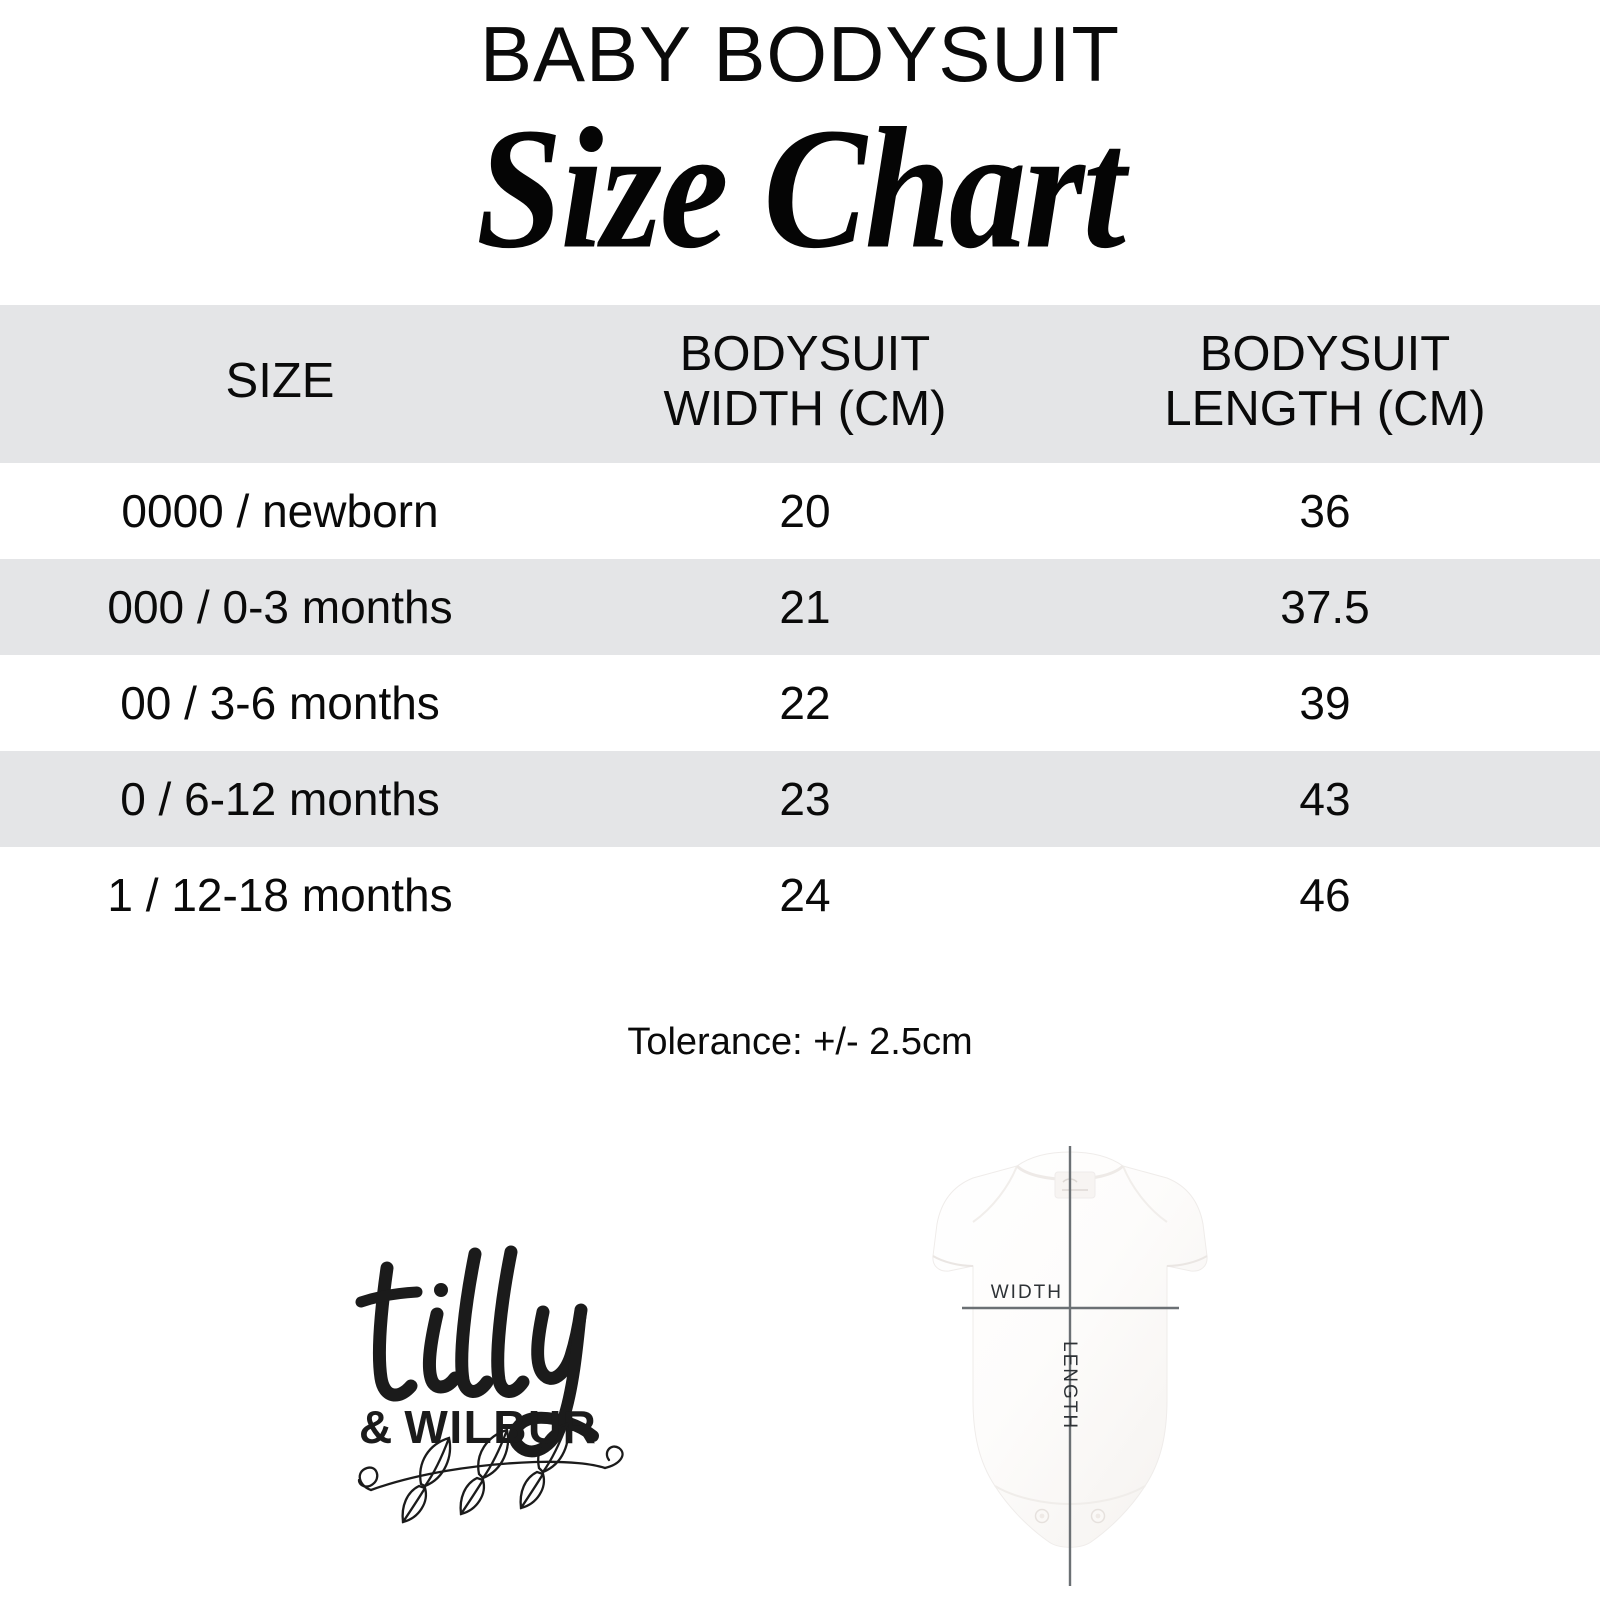 This screenshot has width=1600, height=1600. I want to click on cell-length: 39, so click(1325, 702).